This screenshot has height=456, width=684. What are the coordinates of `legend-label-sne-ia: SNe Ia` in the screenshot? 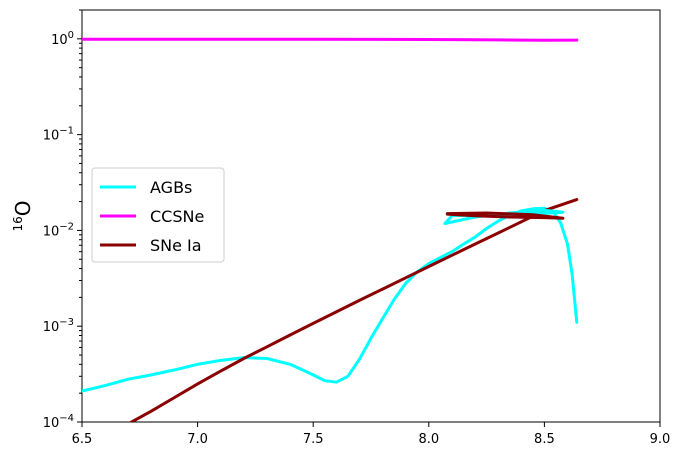 It's located at (176, 245).